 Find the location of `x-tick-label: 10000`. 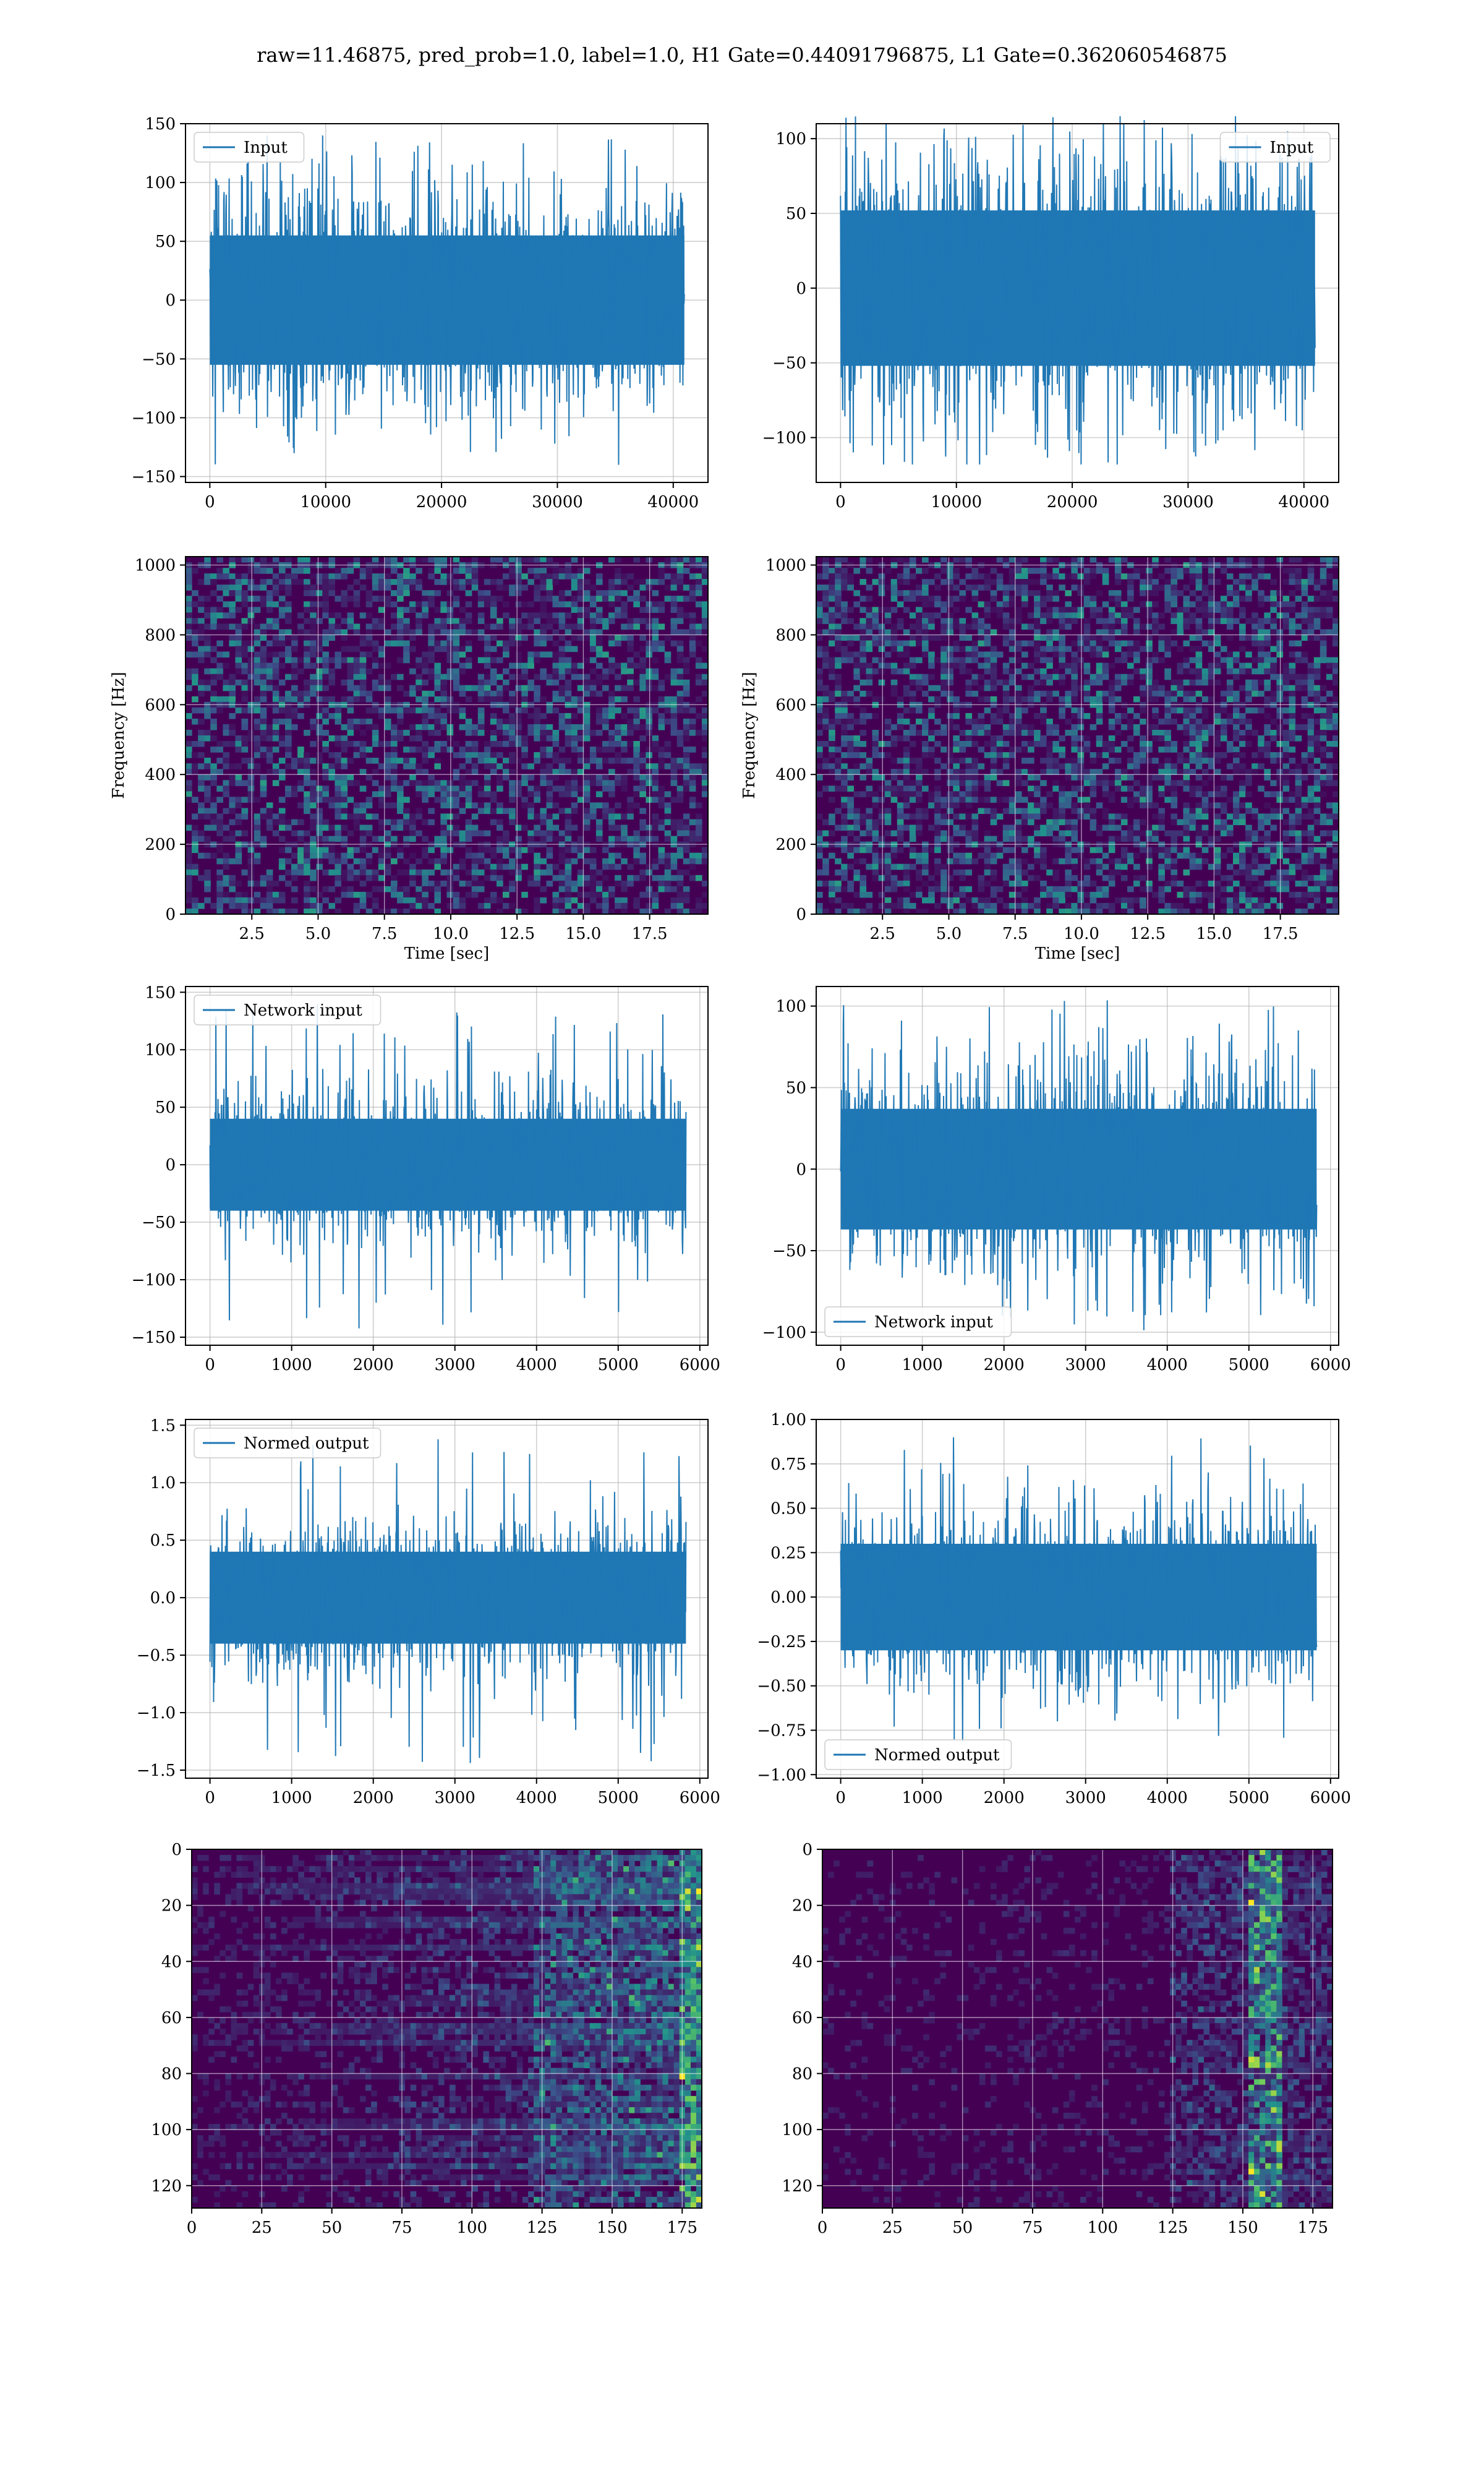

x-tick-label: 10000 is located at coordinates (956, 502).